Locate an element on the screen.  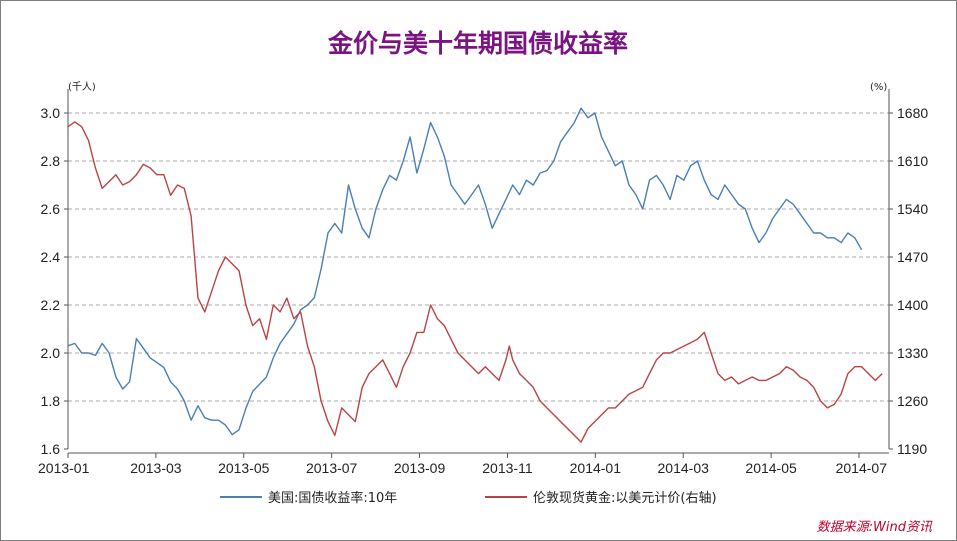
x-tick-label: 2013-07 is located at coordinates (332, 468).